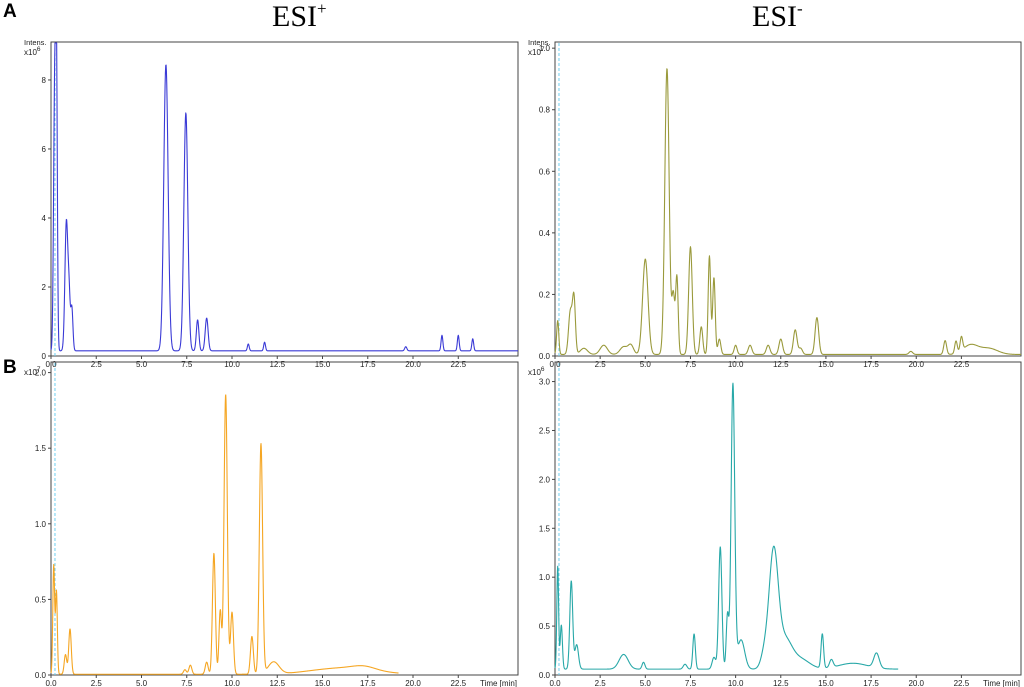 This screenshot has width=1024, height=687. I want to click on y-tick-label: 0.8, so click(545, 110).